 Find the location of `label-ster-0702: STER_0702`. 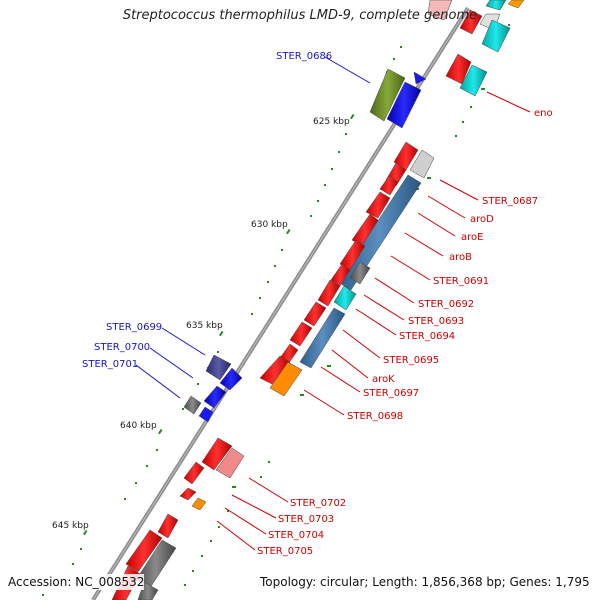

label-ster-0702: STER_0702 is located at coordinates (318, 503).